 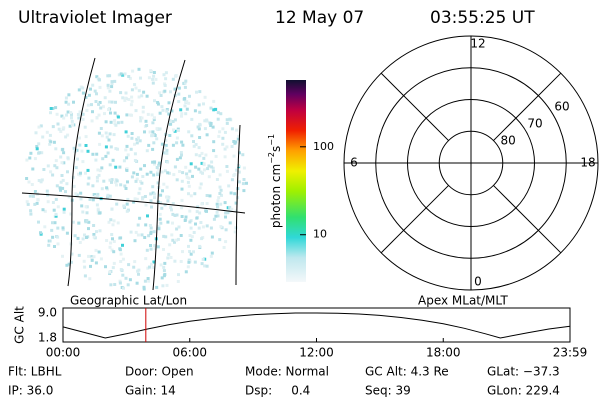 I want to click on x-tick-label: 00:00, so click(x=63, y=353).